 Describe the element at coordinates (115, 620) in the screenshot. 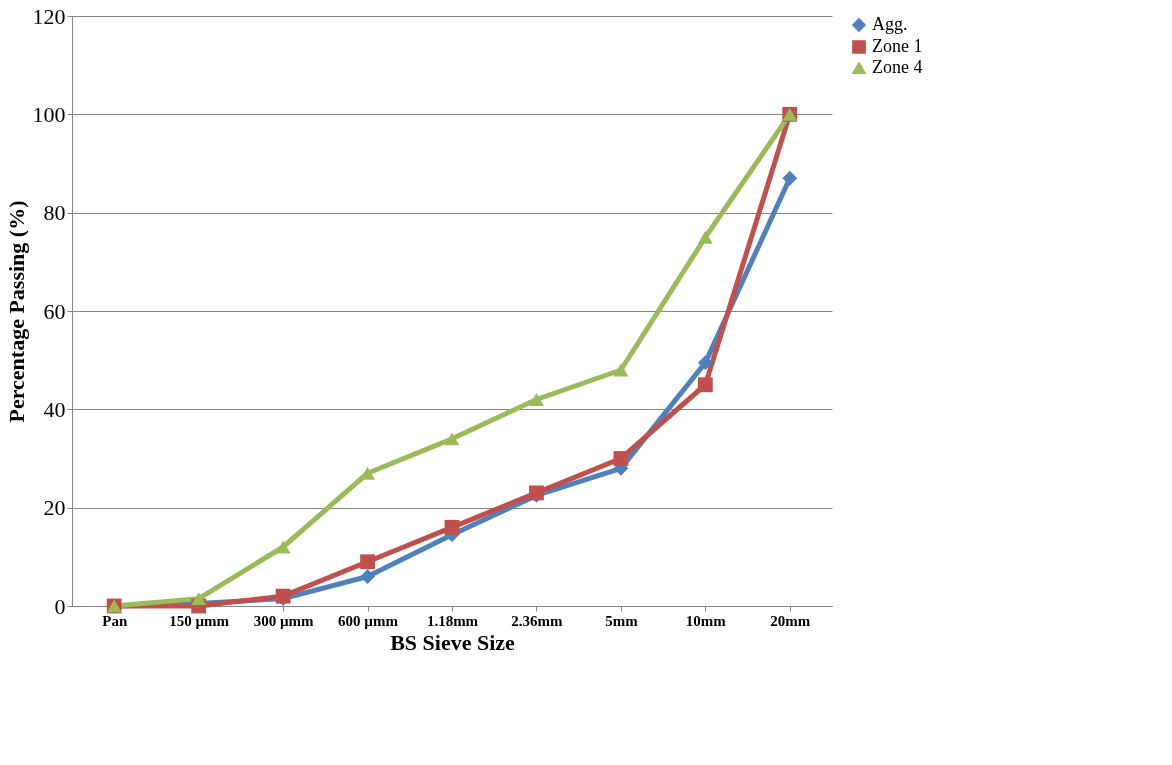

I see `x-tick-label: Pan` at that location.